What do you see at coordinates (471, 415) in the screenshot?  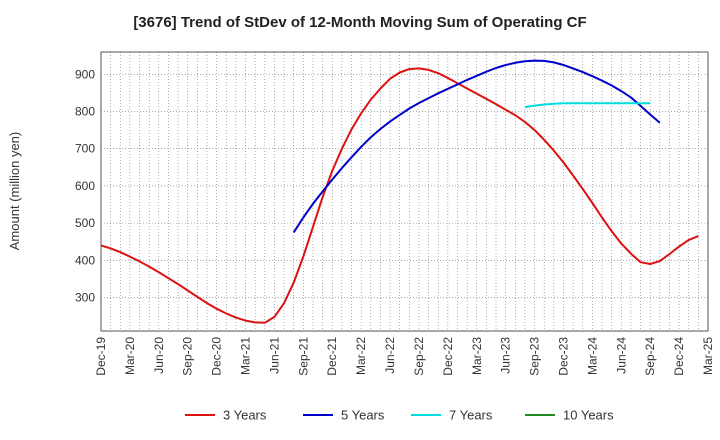 I see `legend-label-7-years: 7 Years` at bounding box center [471, 415].